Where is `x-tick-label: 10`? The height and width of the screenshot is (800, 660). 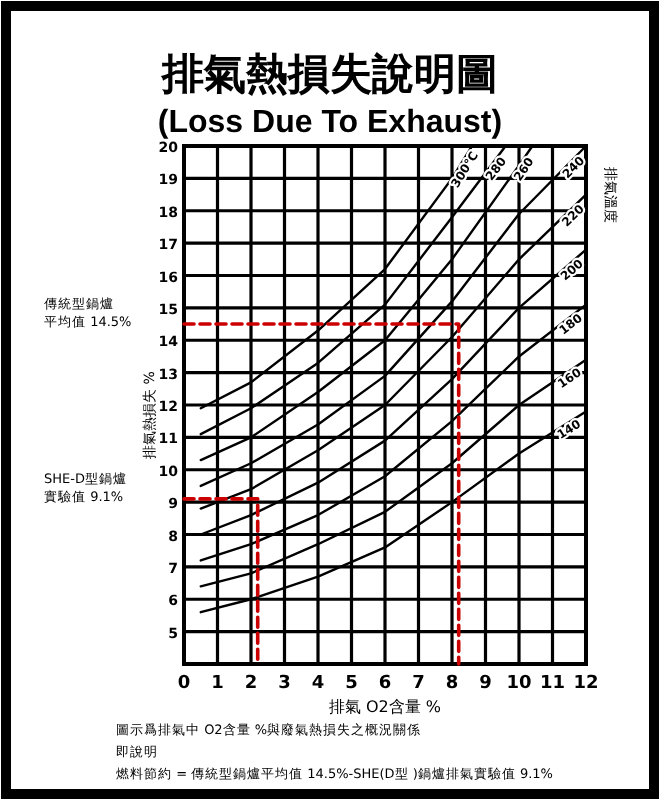 x-tick-label: 10 is located at coordinates (519, 684).